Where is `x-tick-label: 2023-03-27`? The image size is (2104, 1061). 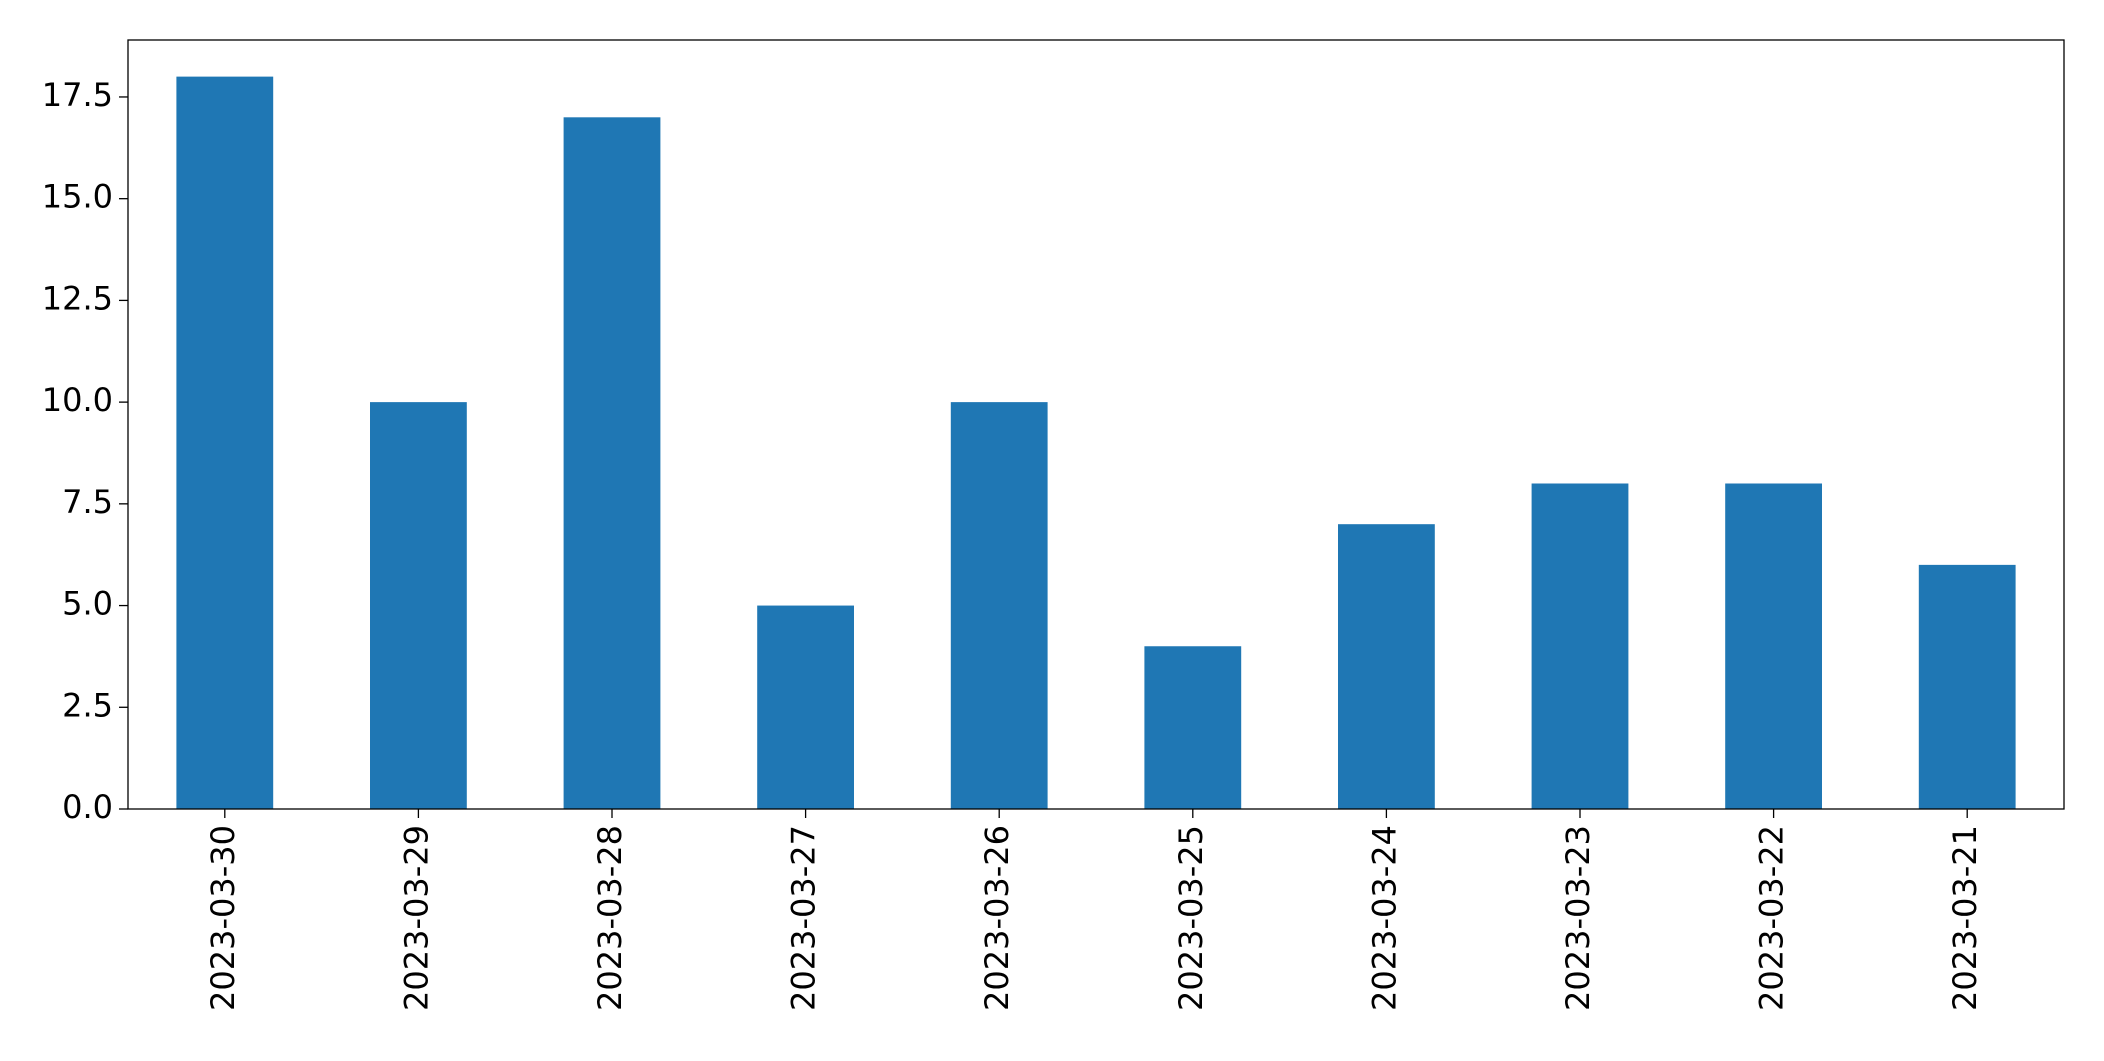 x-tick-label: 2023-03-27 is located at coordinates (804, 918).